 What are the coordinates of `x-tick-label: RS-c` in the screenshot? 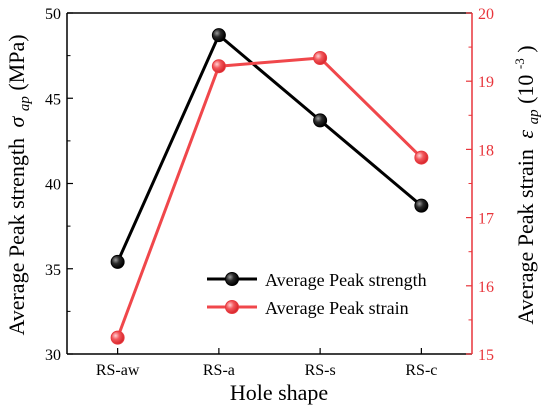 It's located at (421, 370).